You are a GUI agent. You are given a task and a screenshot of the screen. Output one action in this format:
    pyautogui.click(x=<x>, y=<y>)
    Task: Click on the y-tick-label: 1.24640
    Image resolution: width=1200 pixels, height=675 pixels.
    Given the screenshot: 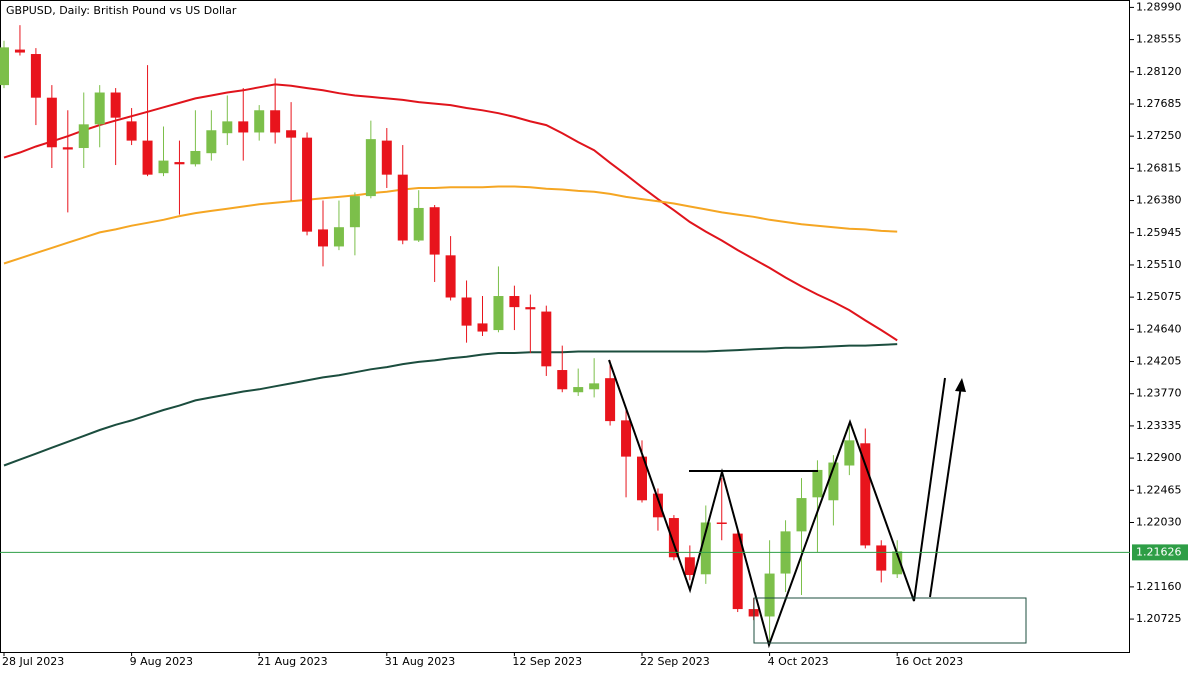 What is the action you would take?
    pyautogui.click(x=1159, y=328)
    